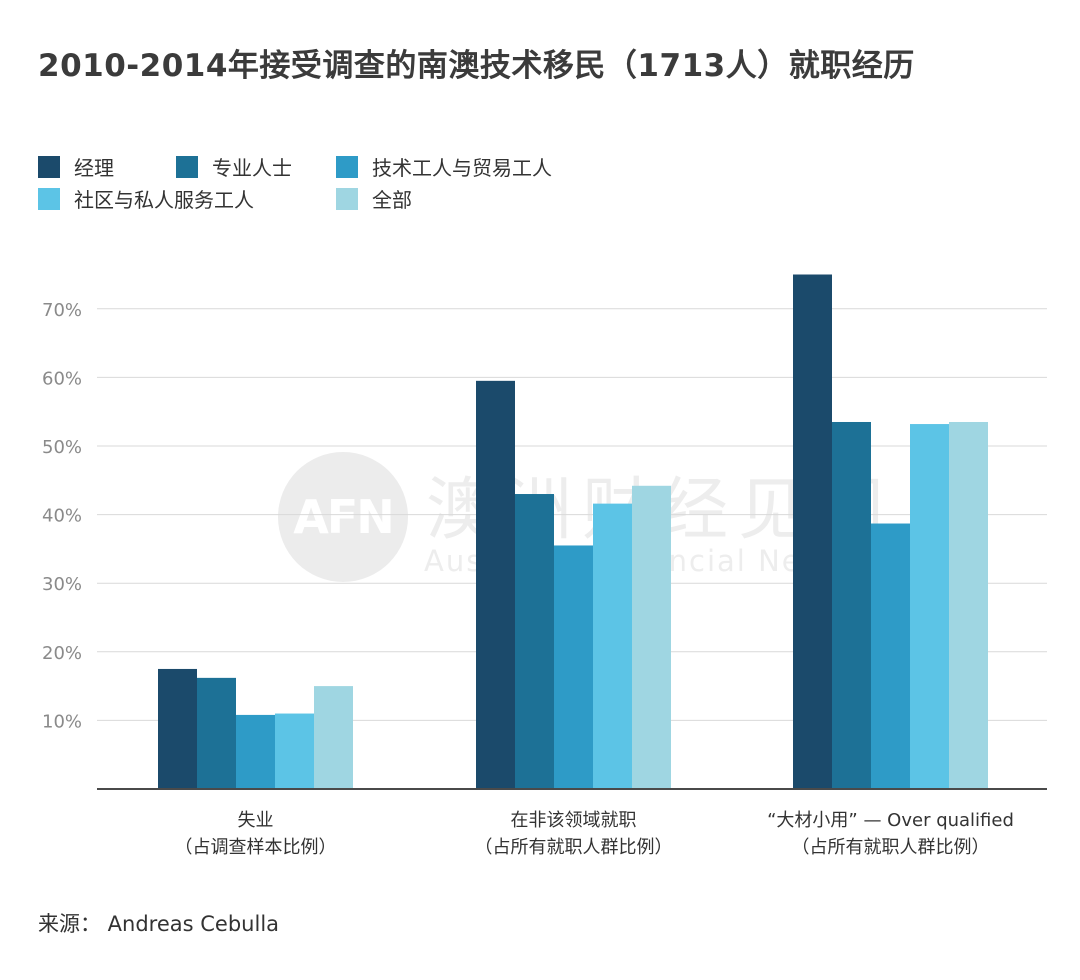  I want to click on legend-item: 技术工人与贸易工人, so click(444, 166).